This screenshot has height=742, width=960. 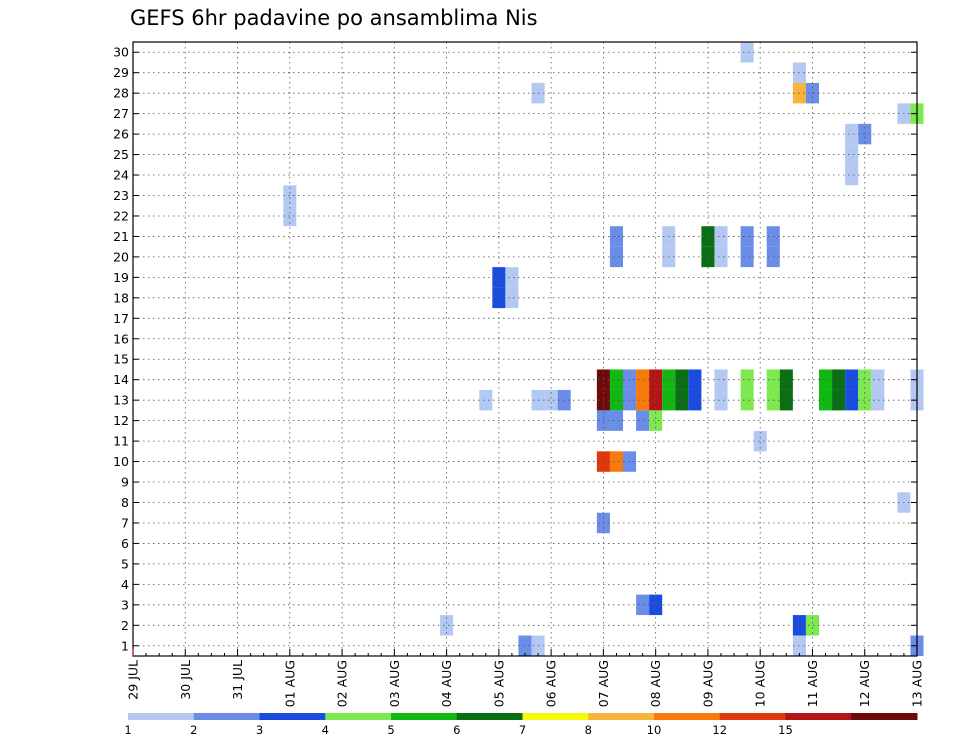 I want to click on colorbar-label: 2, so click(x=193, y=730).